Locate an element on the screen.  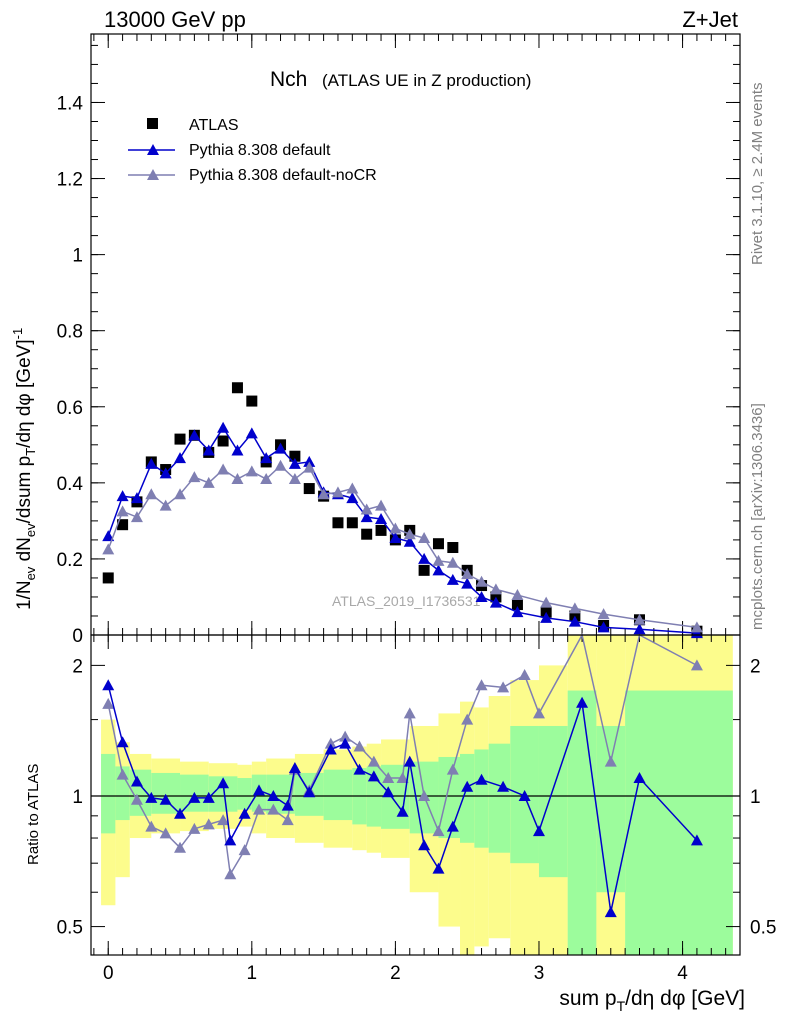
process-label: Z+Jet is located at coordinates (710, 19).